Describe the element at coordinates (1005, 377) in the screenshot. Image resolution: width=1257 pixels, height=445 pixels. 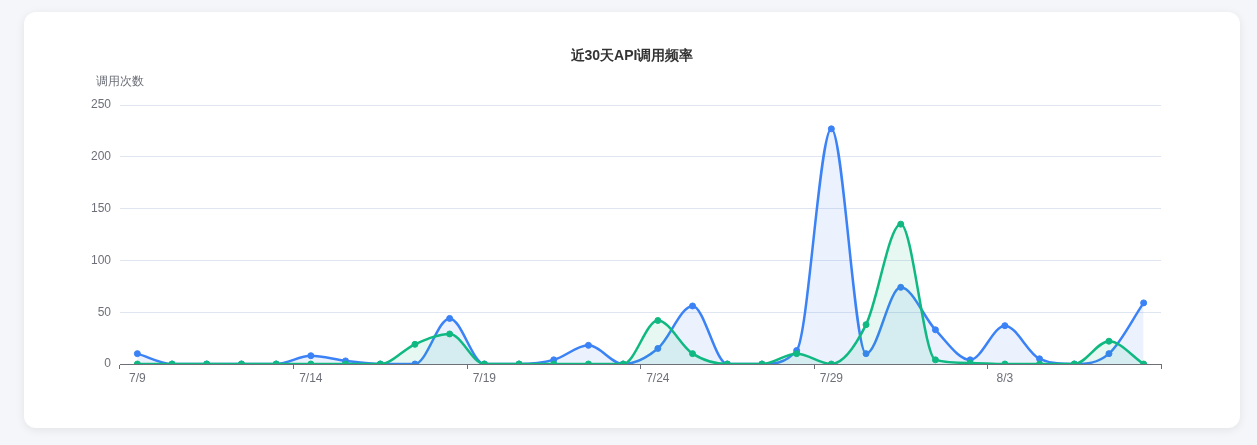
I see `x-tick-label: 8/3` at that location.